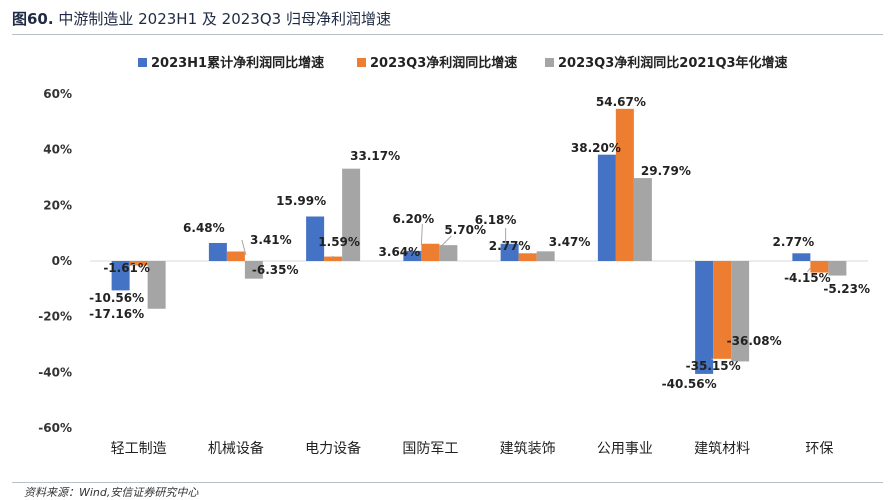 The image size is (889, 500). I want to click on data-label: 5.70%, so click(465, 230).